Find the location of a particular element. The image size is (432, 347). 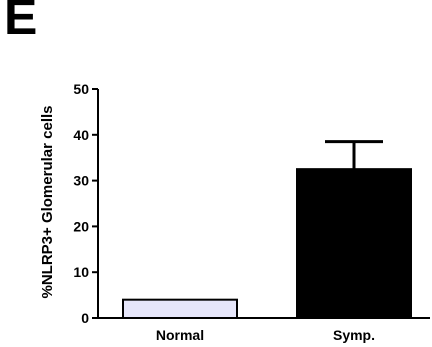

y-tick-label: 40 is located at coordinates (81, 135).